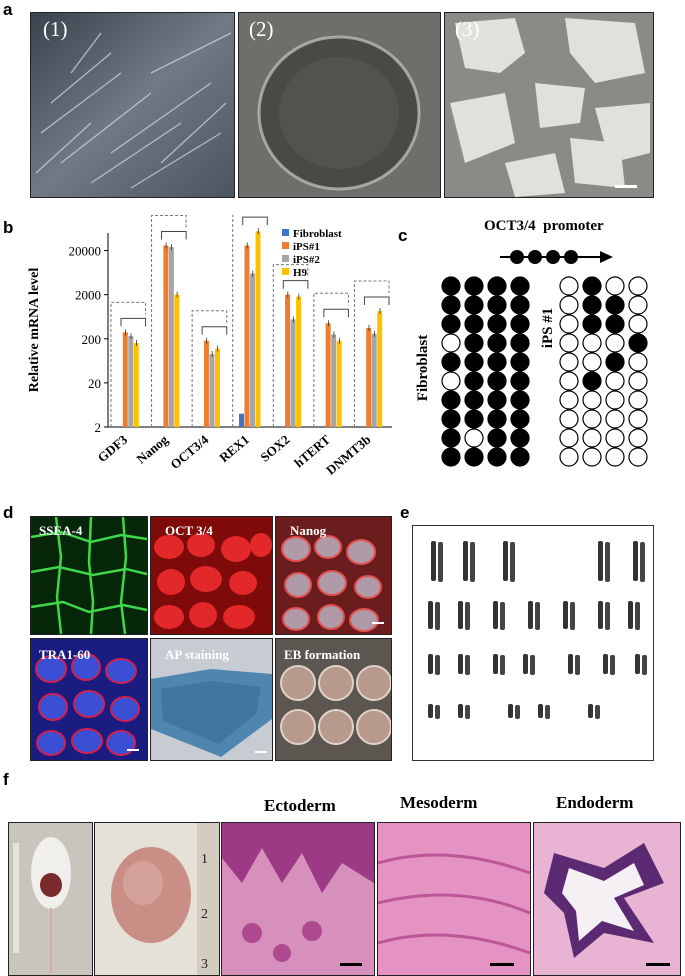  What do you see at coordinates (380, 369) in the screenshot?
I see `bar-DNMT3b-H9` at bounding box center [380, 369].